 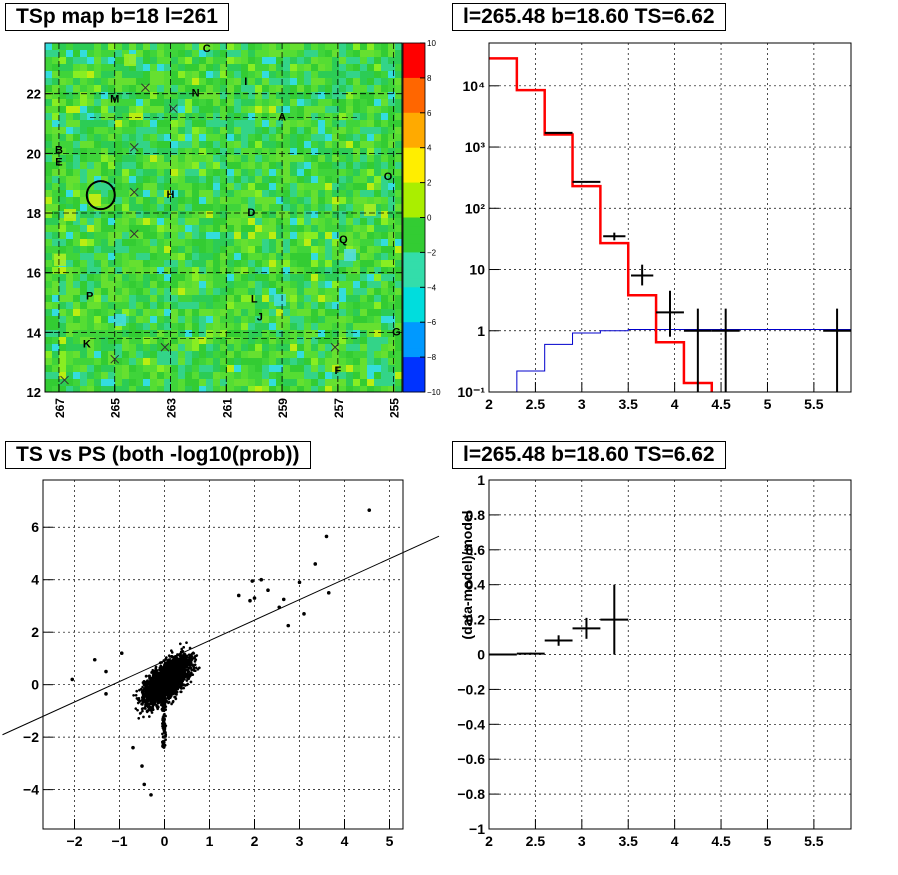 I want to click on x-tick-label: 5, so click(x=768, y=841).